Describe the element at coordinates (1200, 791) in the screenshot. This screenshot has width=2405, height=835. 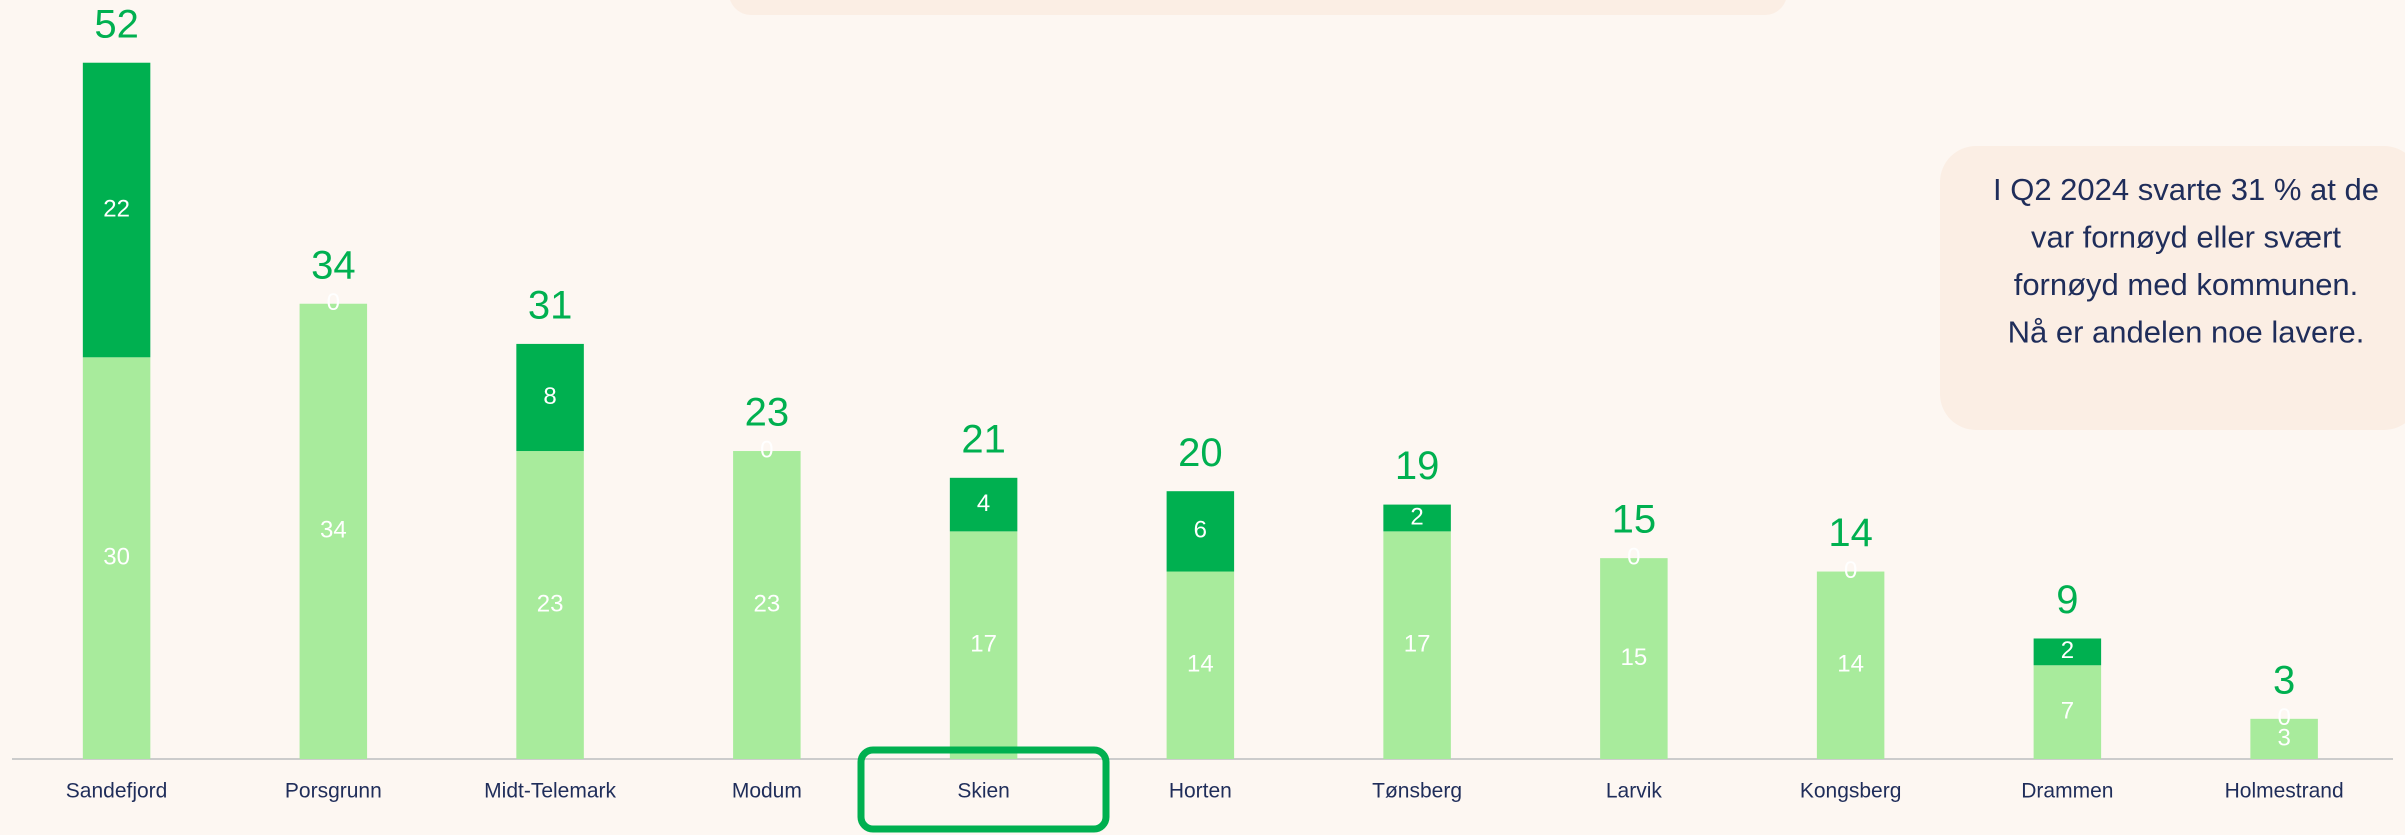
I see `category-label: Horten` at that location.